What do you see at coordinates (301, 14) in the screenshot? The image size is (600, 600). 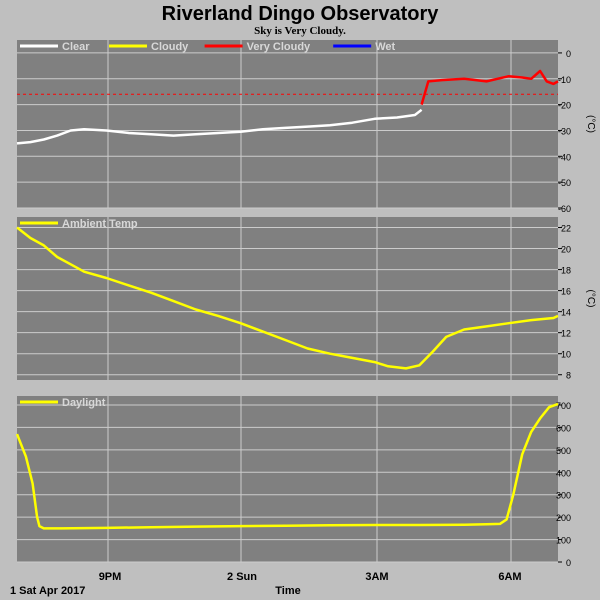 I see `chart-title: Riverland Dingo Observatory` at bounding box center [301, 14].